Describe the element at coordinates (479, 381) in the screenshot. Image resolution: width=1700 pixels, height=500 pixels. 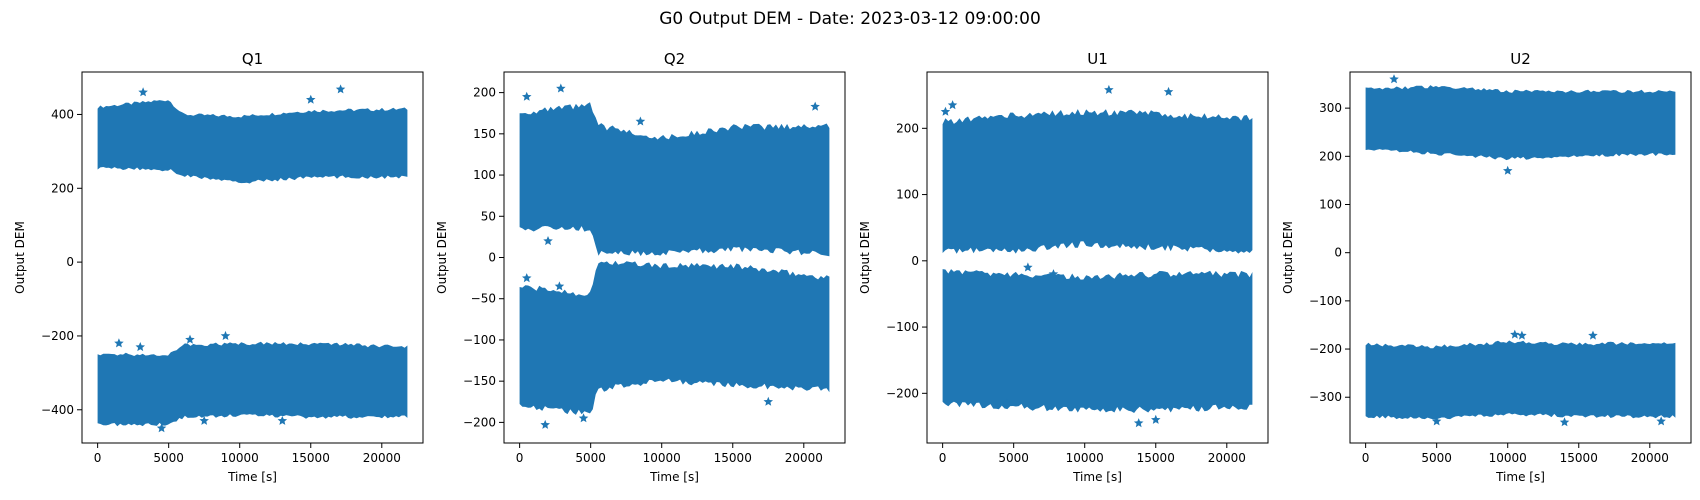
I see `y-tick-label: −150` at that location.